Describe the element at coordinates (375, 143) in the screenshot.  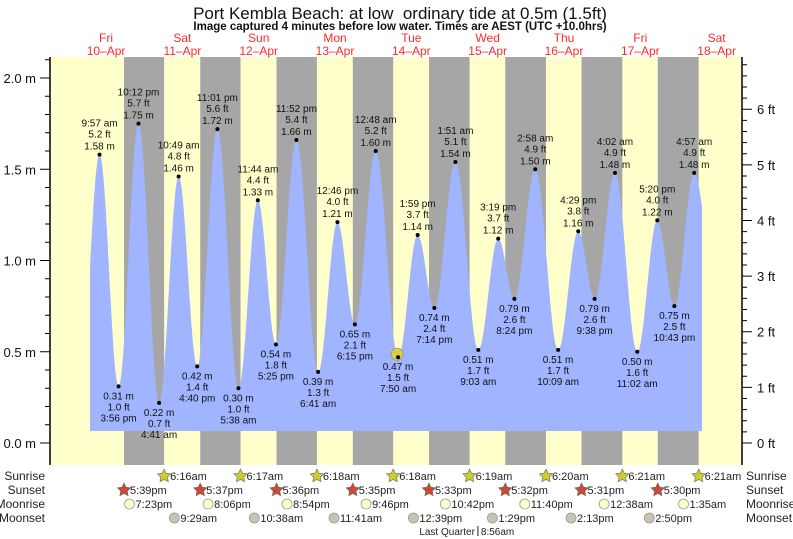
I see `extreme-height-m: 1.60 m` at that location.